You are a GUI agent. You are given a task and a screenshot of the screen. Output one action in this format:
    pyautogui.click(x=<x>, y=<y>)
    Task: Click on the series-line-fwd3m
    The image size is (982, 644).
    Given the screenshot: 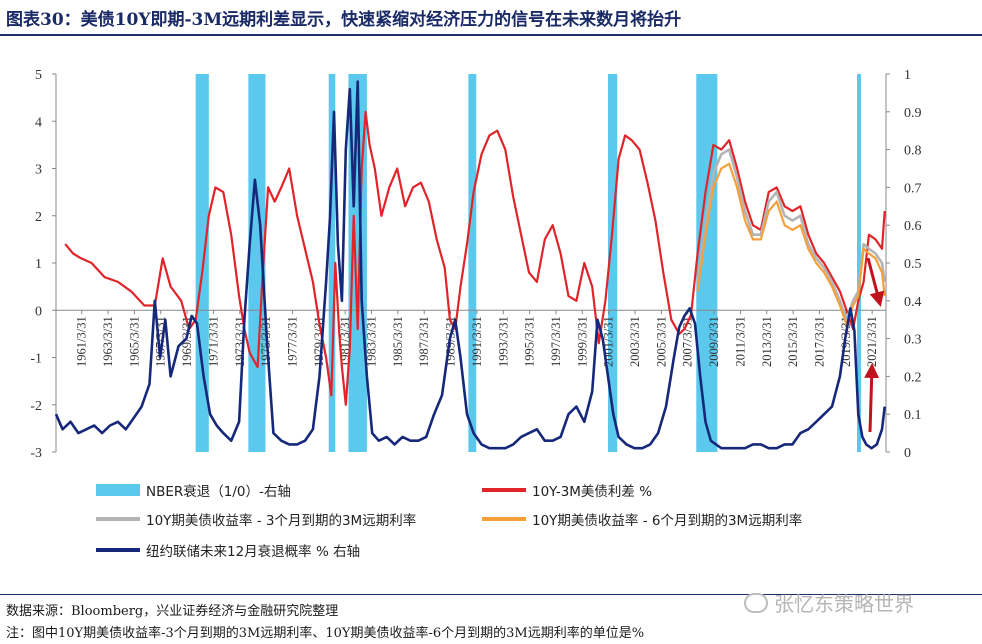 What is the action you would take?
    pyautogui.click(x=791, y=235)
    